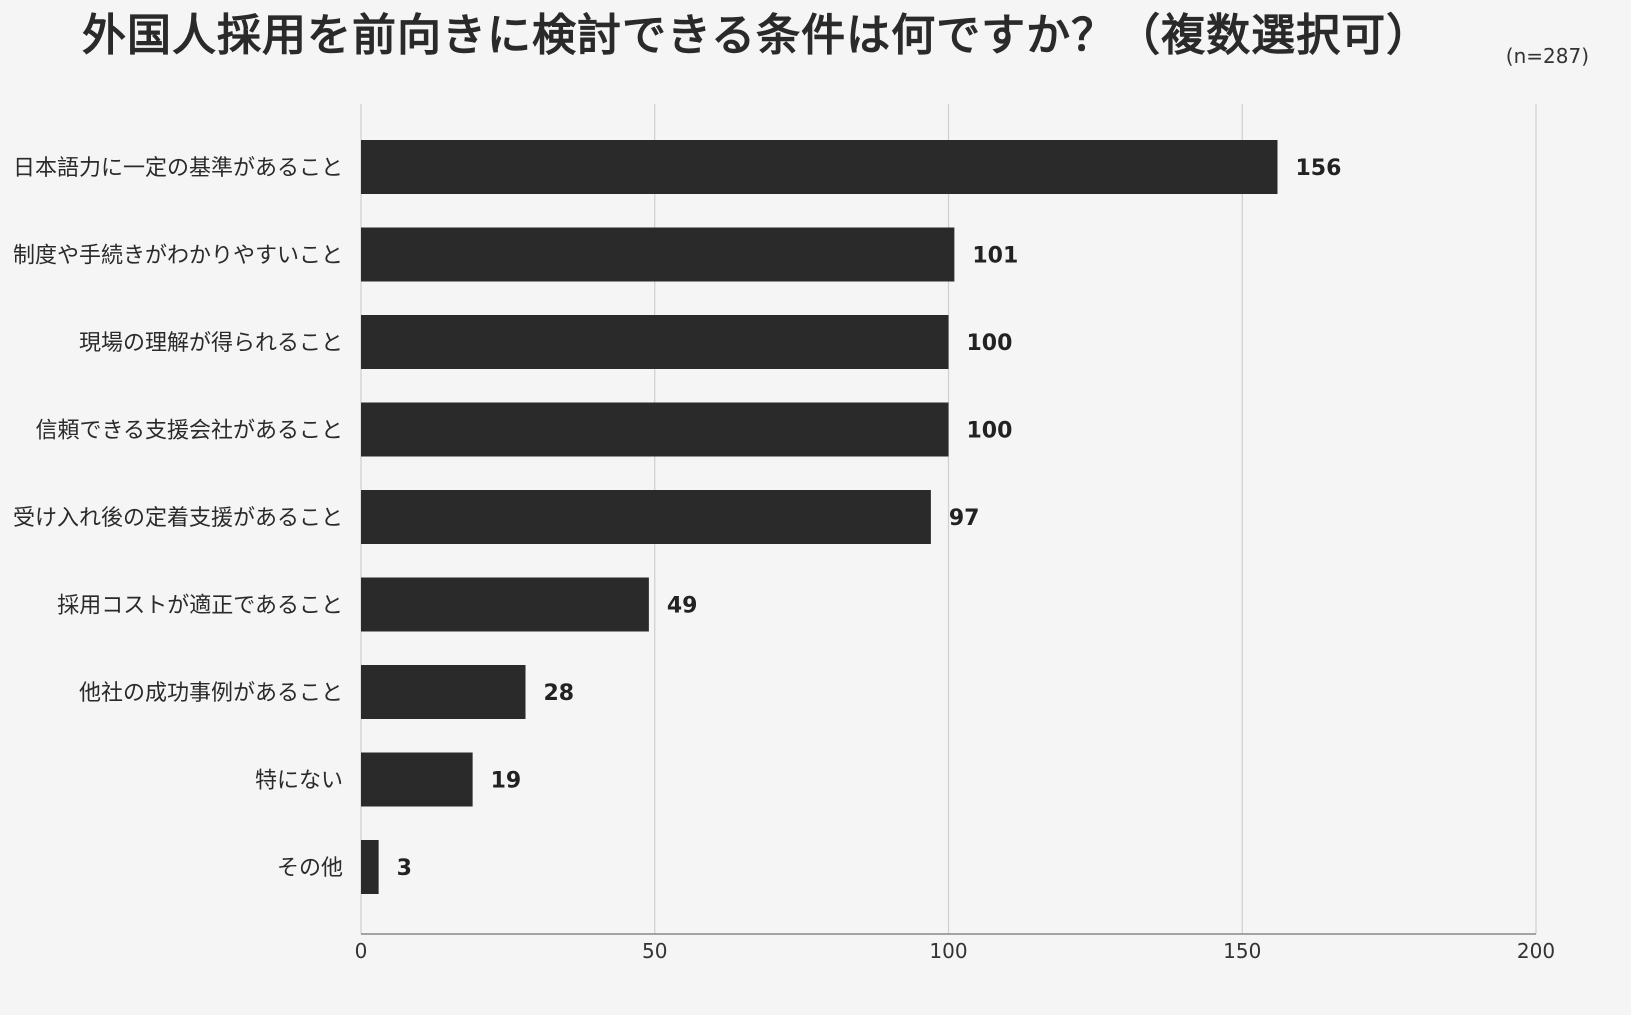 The height and width of the screenshot is (1015, 1631). I want to click on category-label-7: 特にない, so click(299, 781).